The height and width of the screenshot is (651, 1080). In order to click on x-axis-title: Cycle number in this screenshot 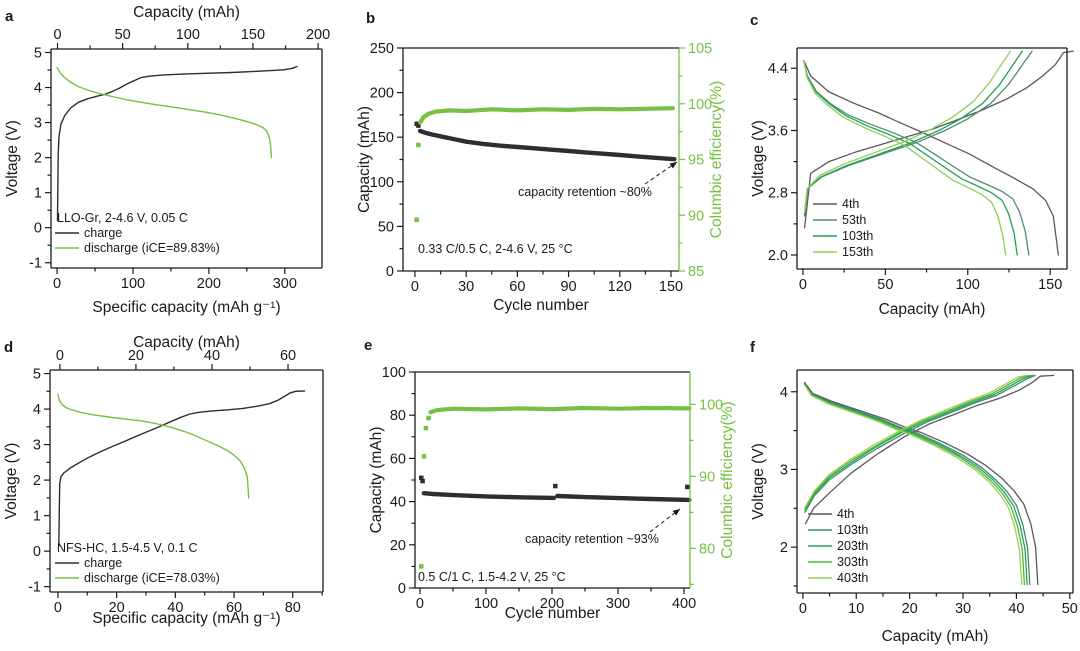, I will do `click(553, 613)`.